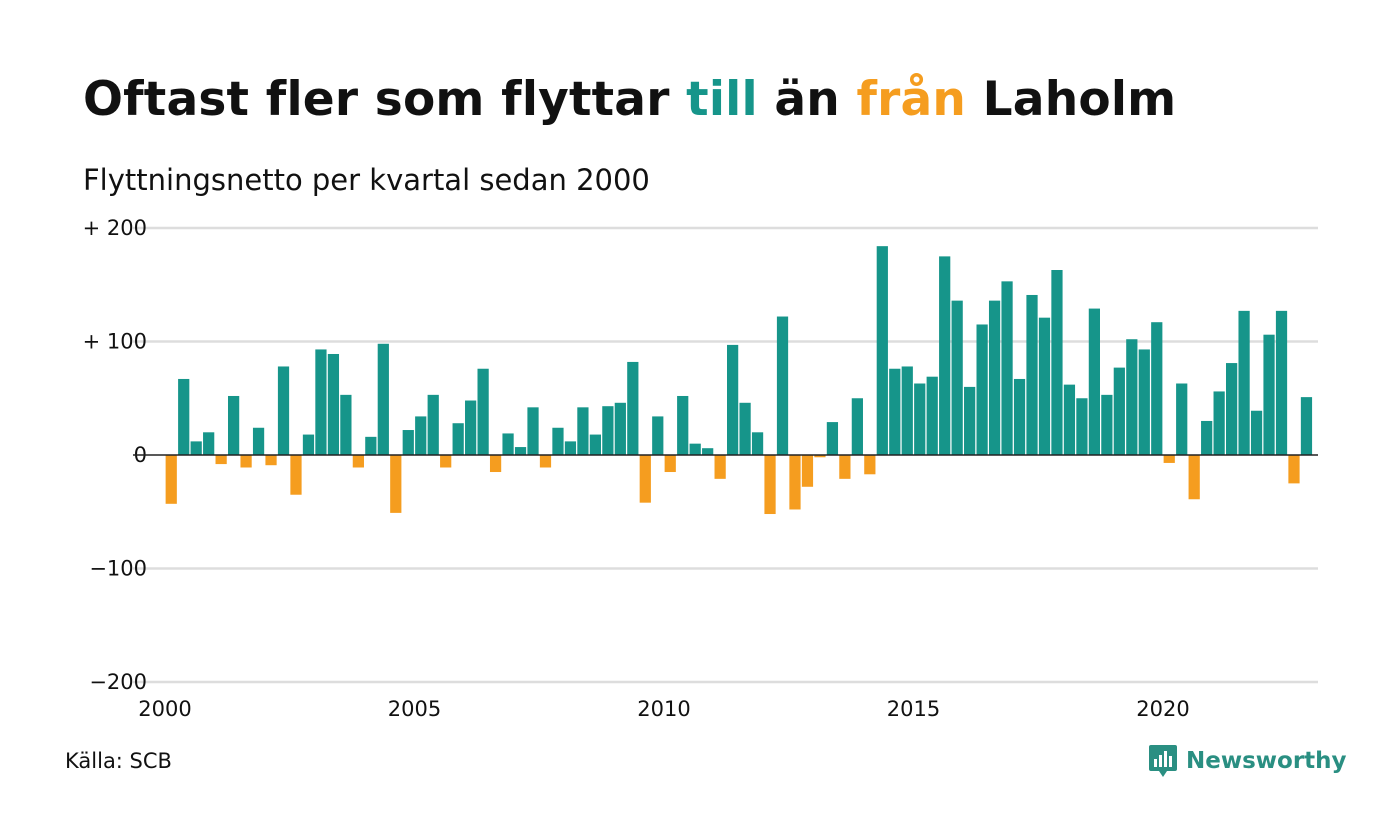  Describe the element at coordinates (722, 99) in the screenshot. I see `title-positive-word: till` at that location.